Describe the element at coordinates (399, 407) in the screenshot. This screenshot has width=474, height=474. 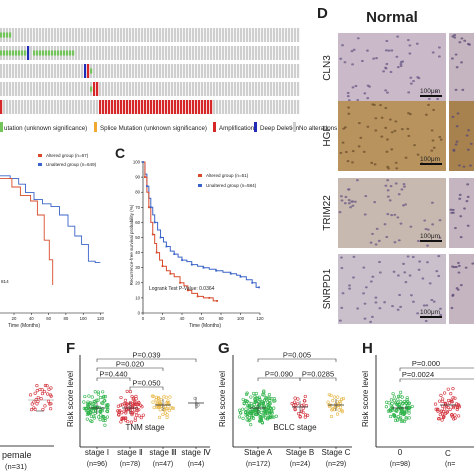
I see `panel_h-group` at that location.